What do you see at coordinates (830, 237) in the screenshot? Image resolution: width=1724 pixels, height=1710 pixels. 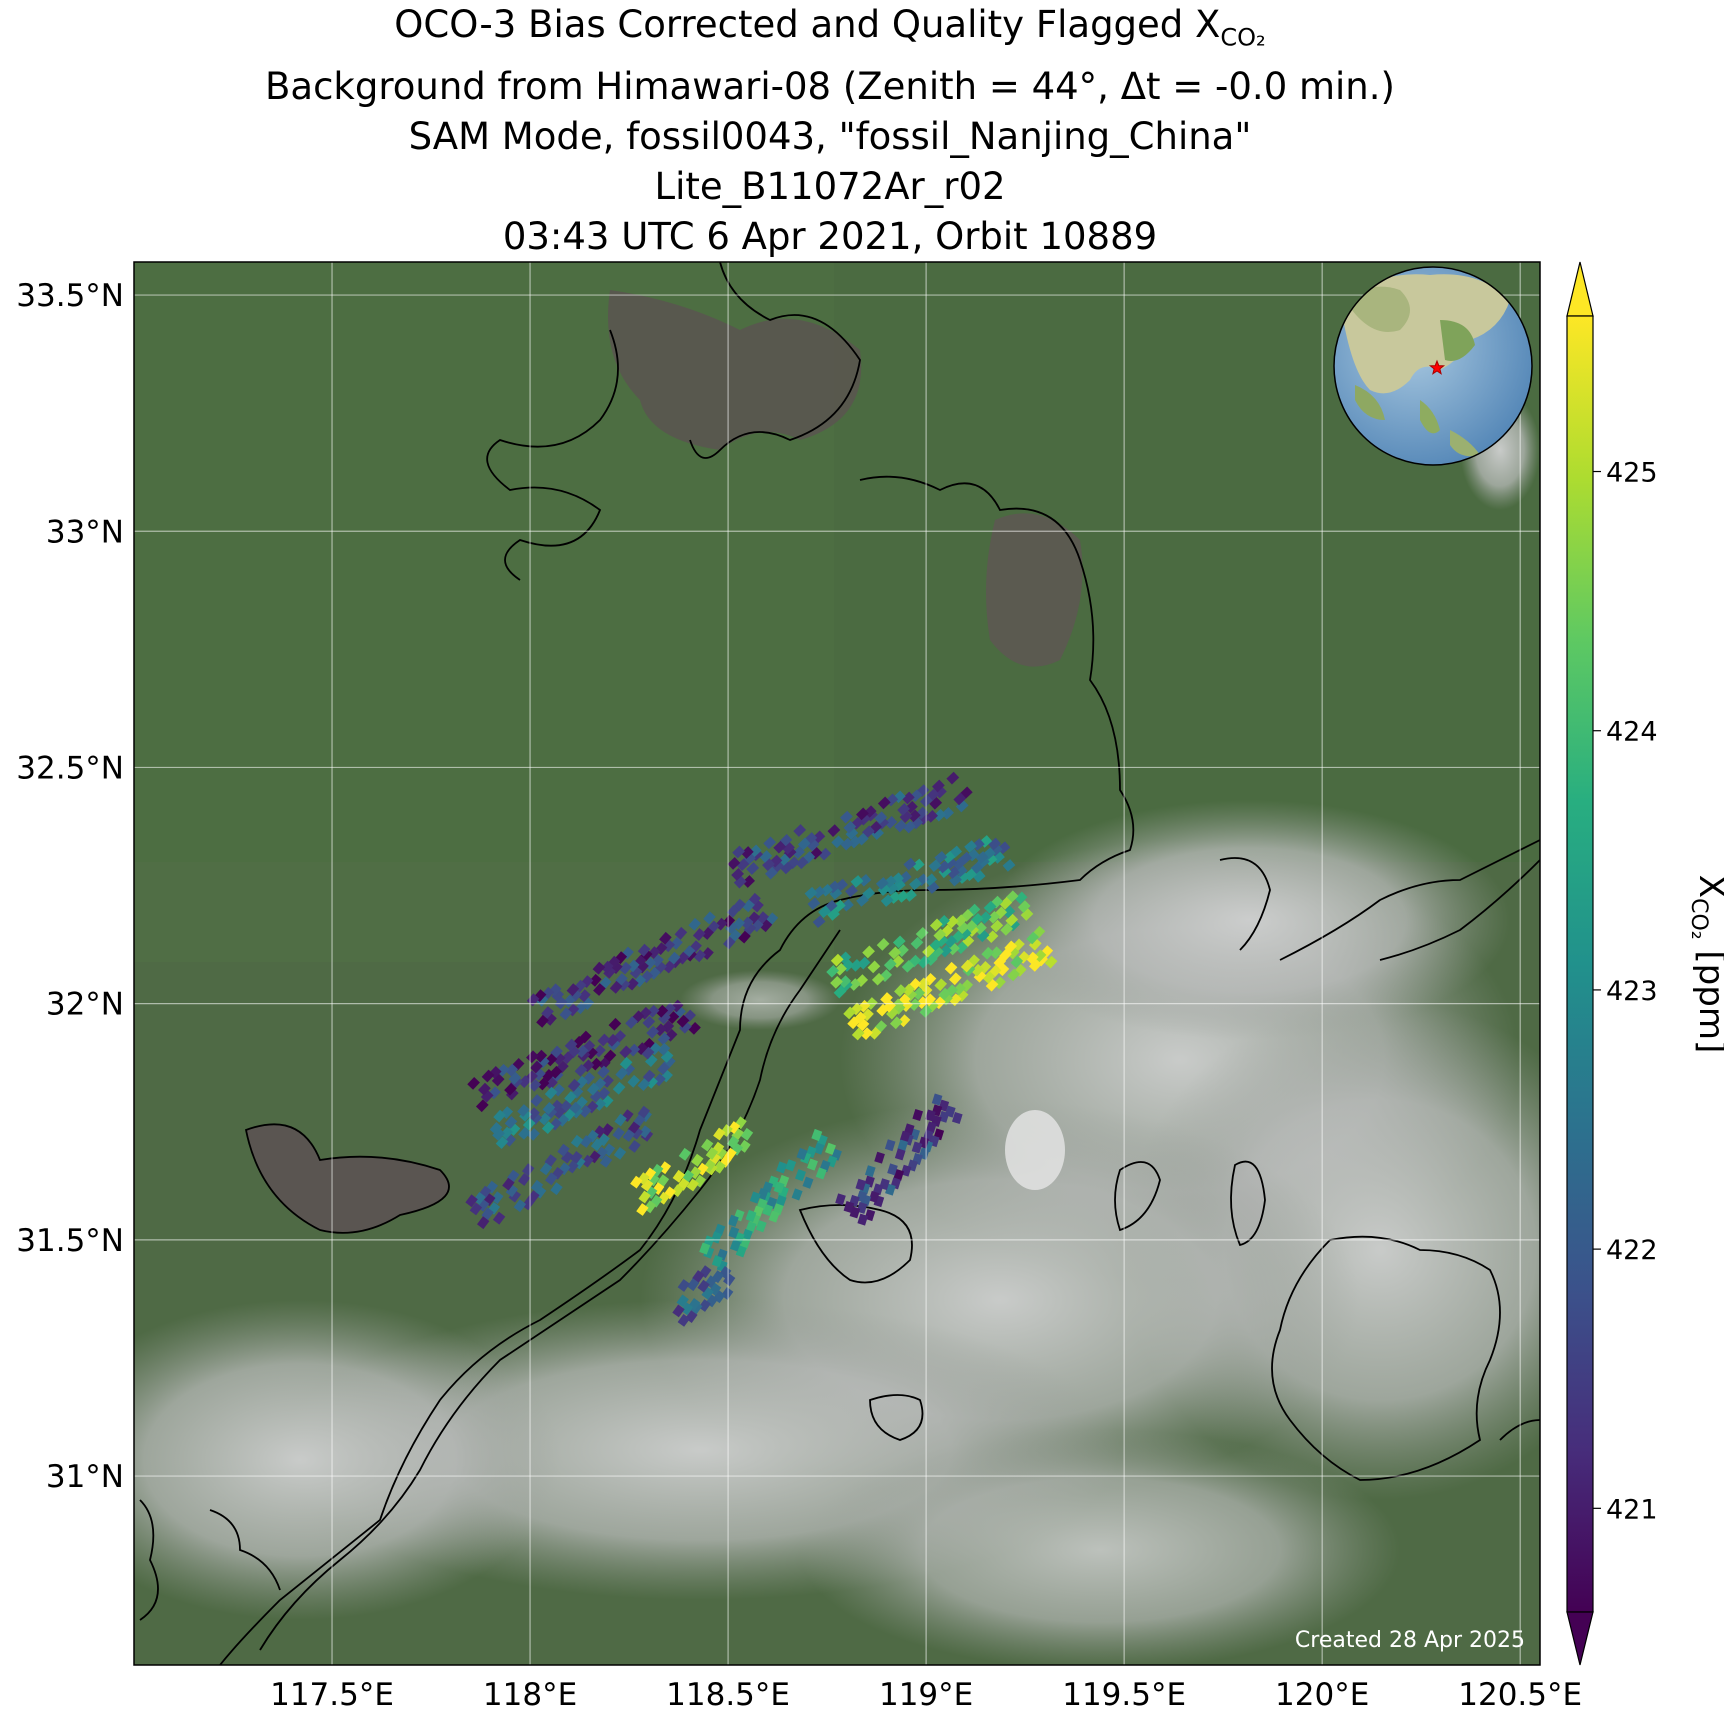 I see `title-line-5: 03:43 UTC 6 Apr 2021, Orbit 10889` at bounding box center [830, 237].